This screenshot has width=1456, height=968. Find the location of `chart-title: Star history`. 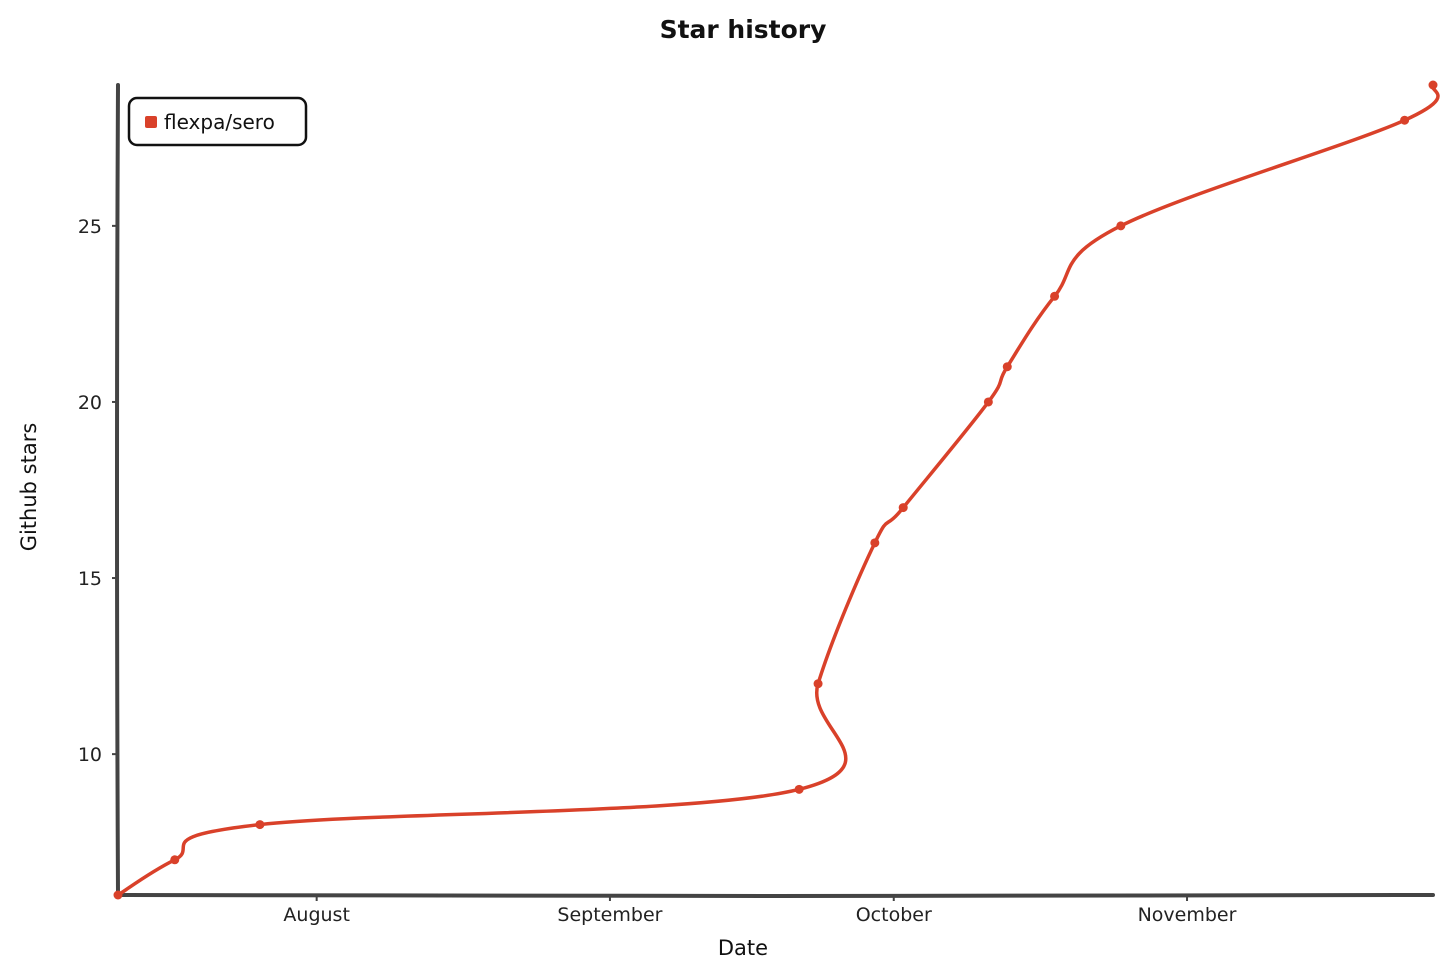

chart-title: Star history is located at coordinates (743, 29).